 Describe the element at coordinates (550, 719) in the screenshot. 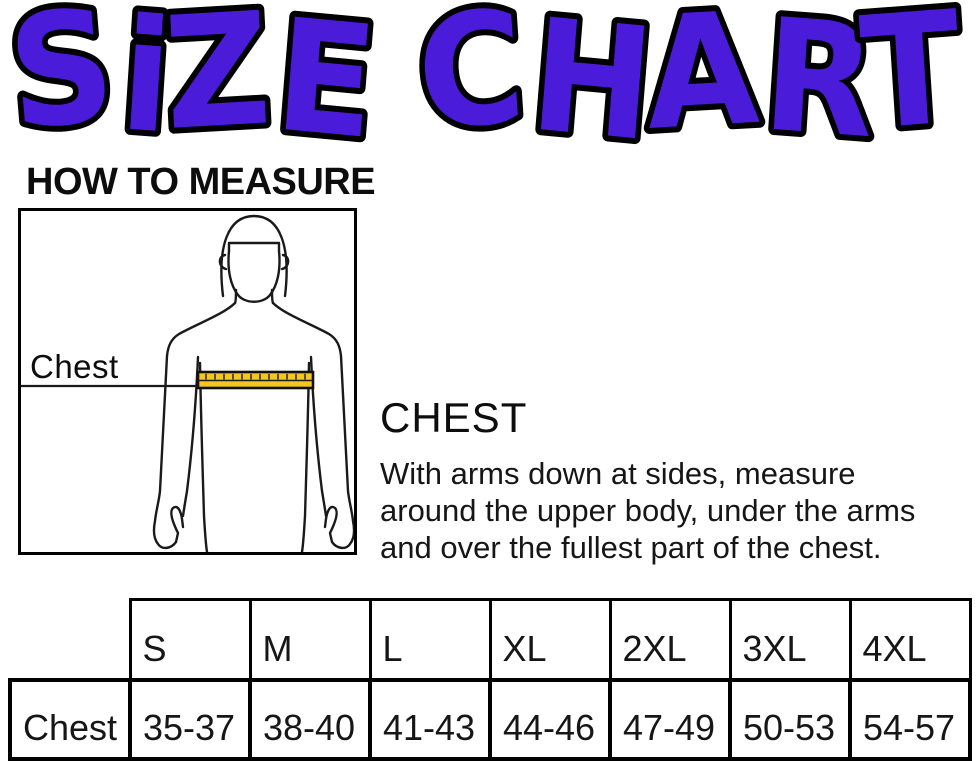

I see `chest-value-xl: 44-46` at that location.